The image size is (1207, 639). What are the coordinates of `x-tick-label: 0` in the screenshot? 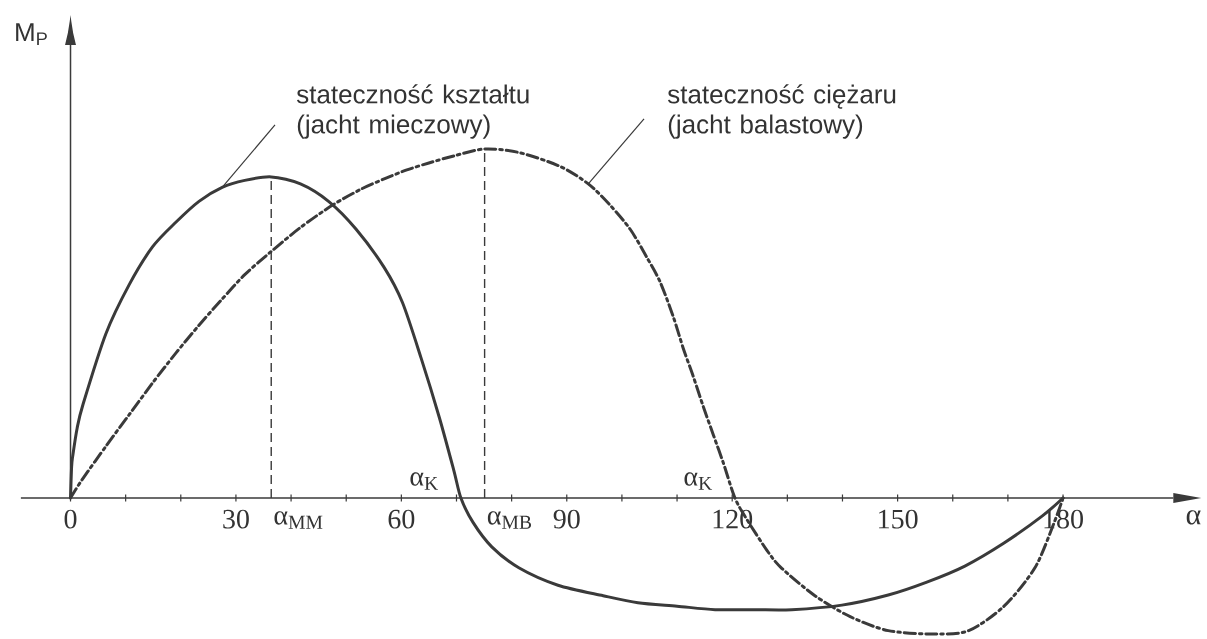 It's located at (70, 519).